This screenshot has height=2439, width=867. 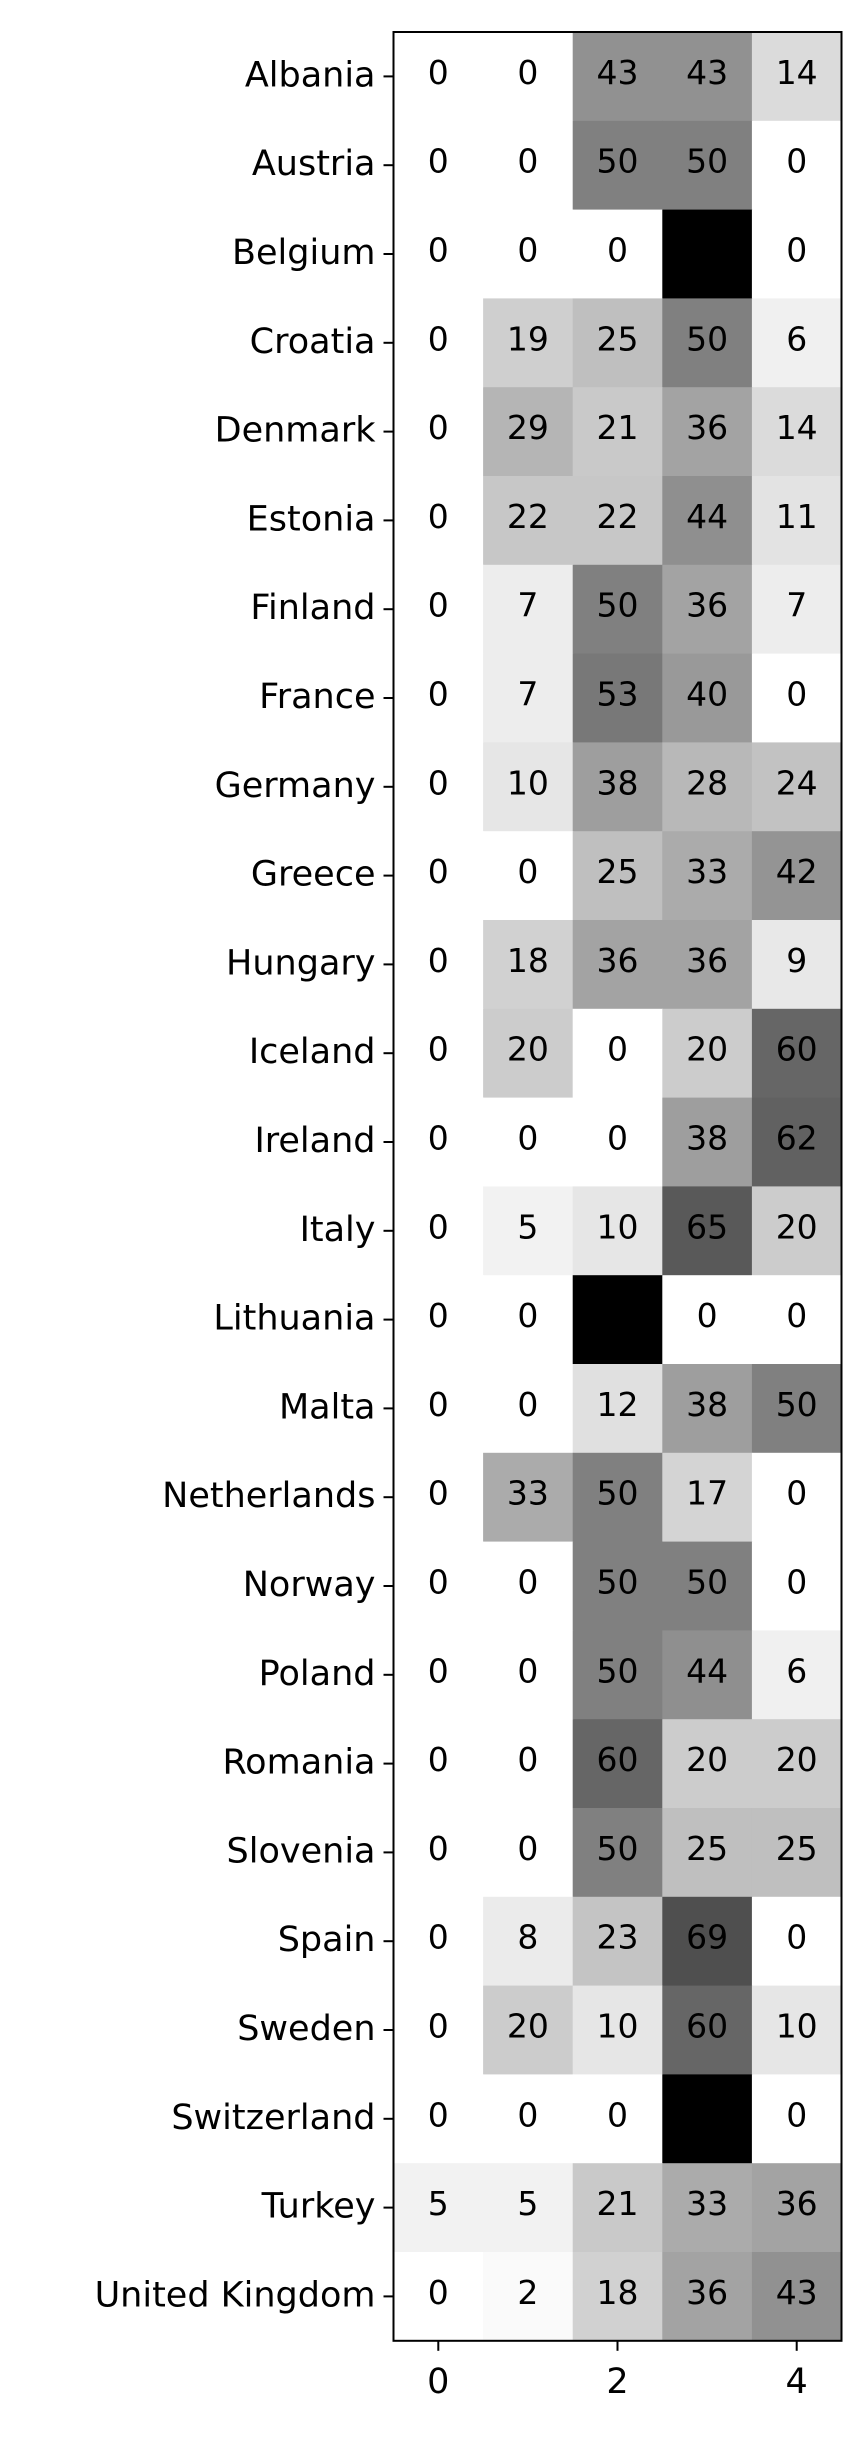 What do you see at coordinates (618, 2292) in the screenshot?
I see `cell-value-label: 18` at bounding box center [618, 2292].